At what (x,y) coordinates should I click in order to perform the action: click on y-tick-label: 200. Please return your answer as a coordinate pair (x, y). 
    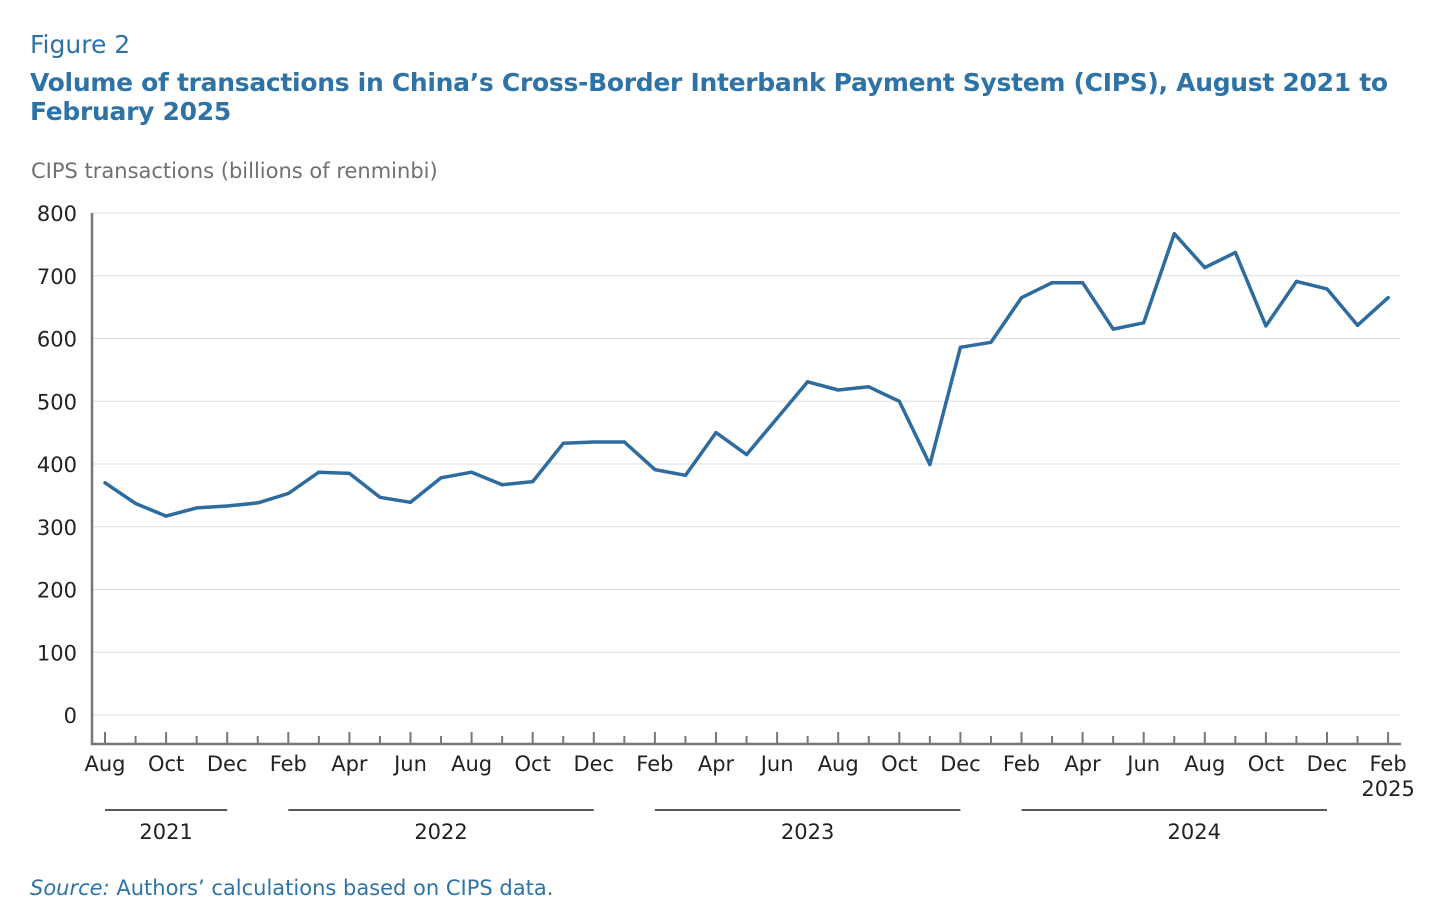
    Looking at the image, I should click on (57, 591).